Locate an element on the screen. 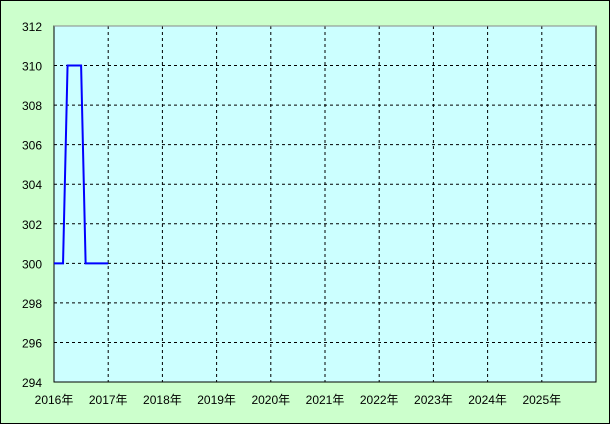  x-tick-label: 2022年 is located at coordinates (379, 400).